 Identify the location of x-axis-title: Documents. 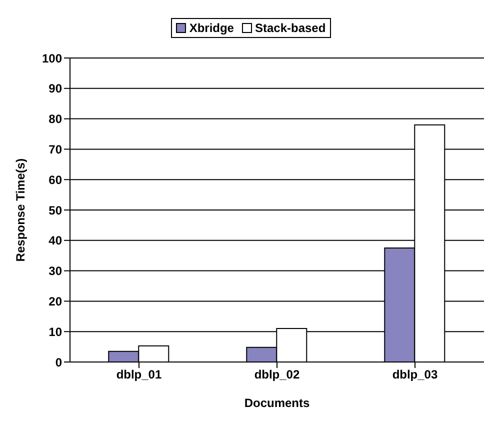
(277, 403).